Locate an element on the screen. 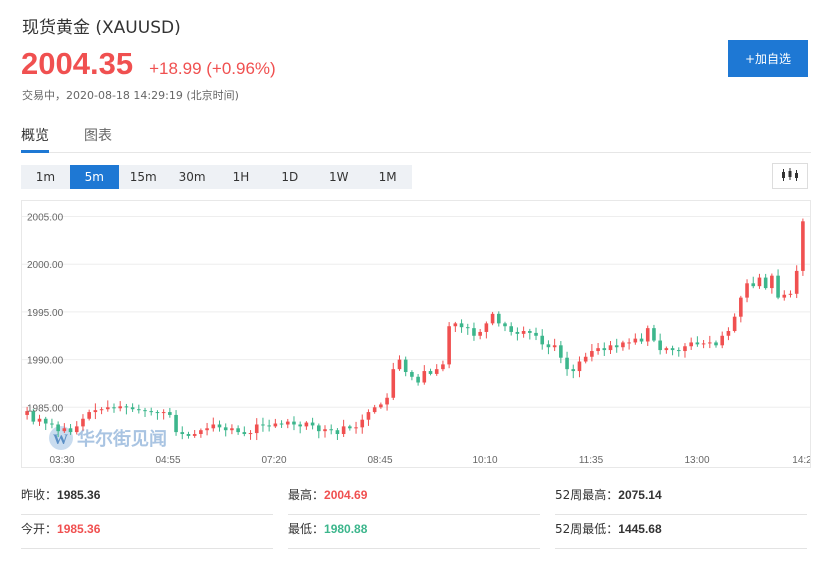 This screenshot has height=566, width=832. period-1mo: 1M is located at coordinates (387, 177).